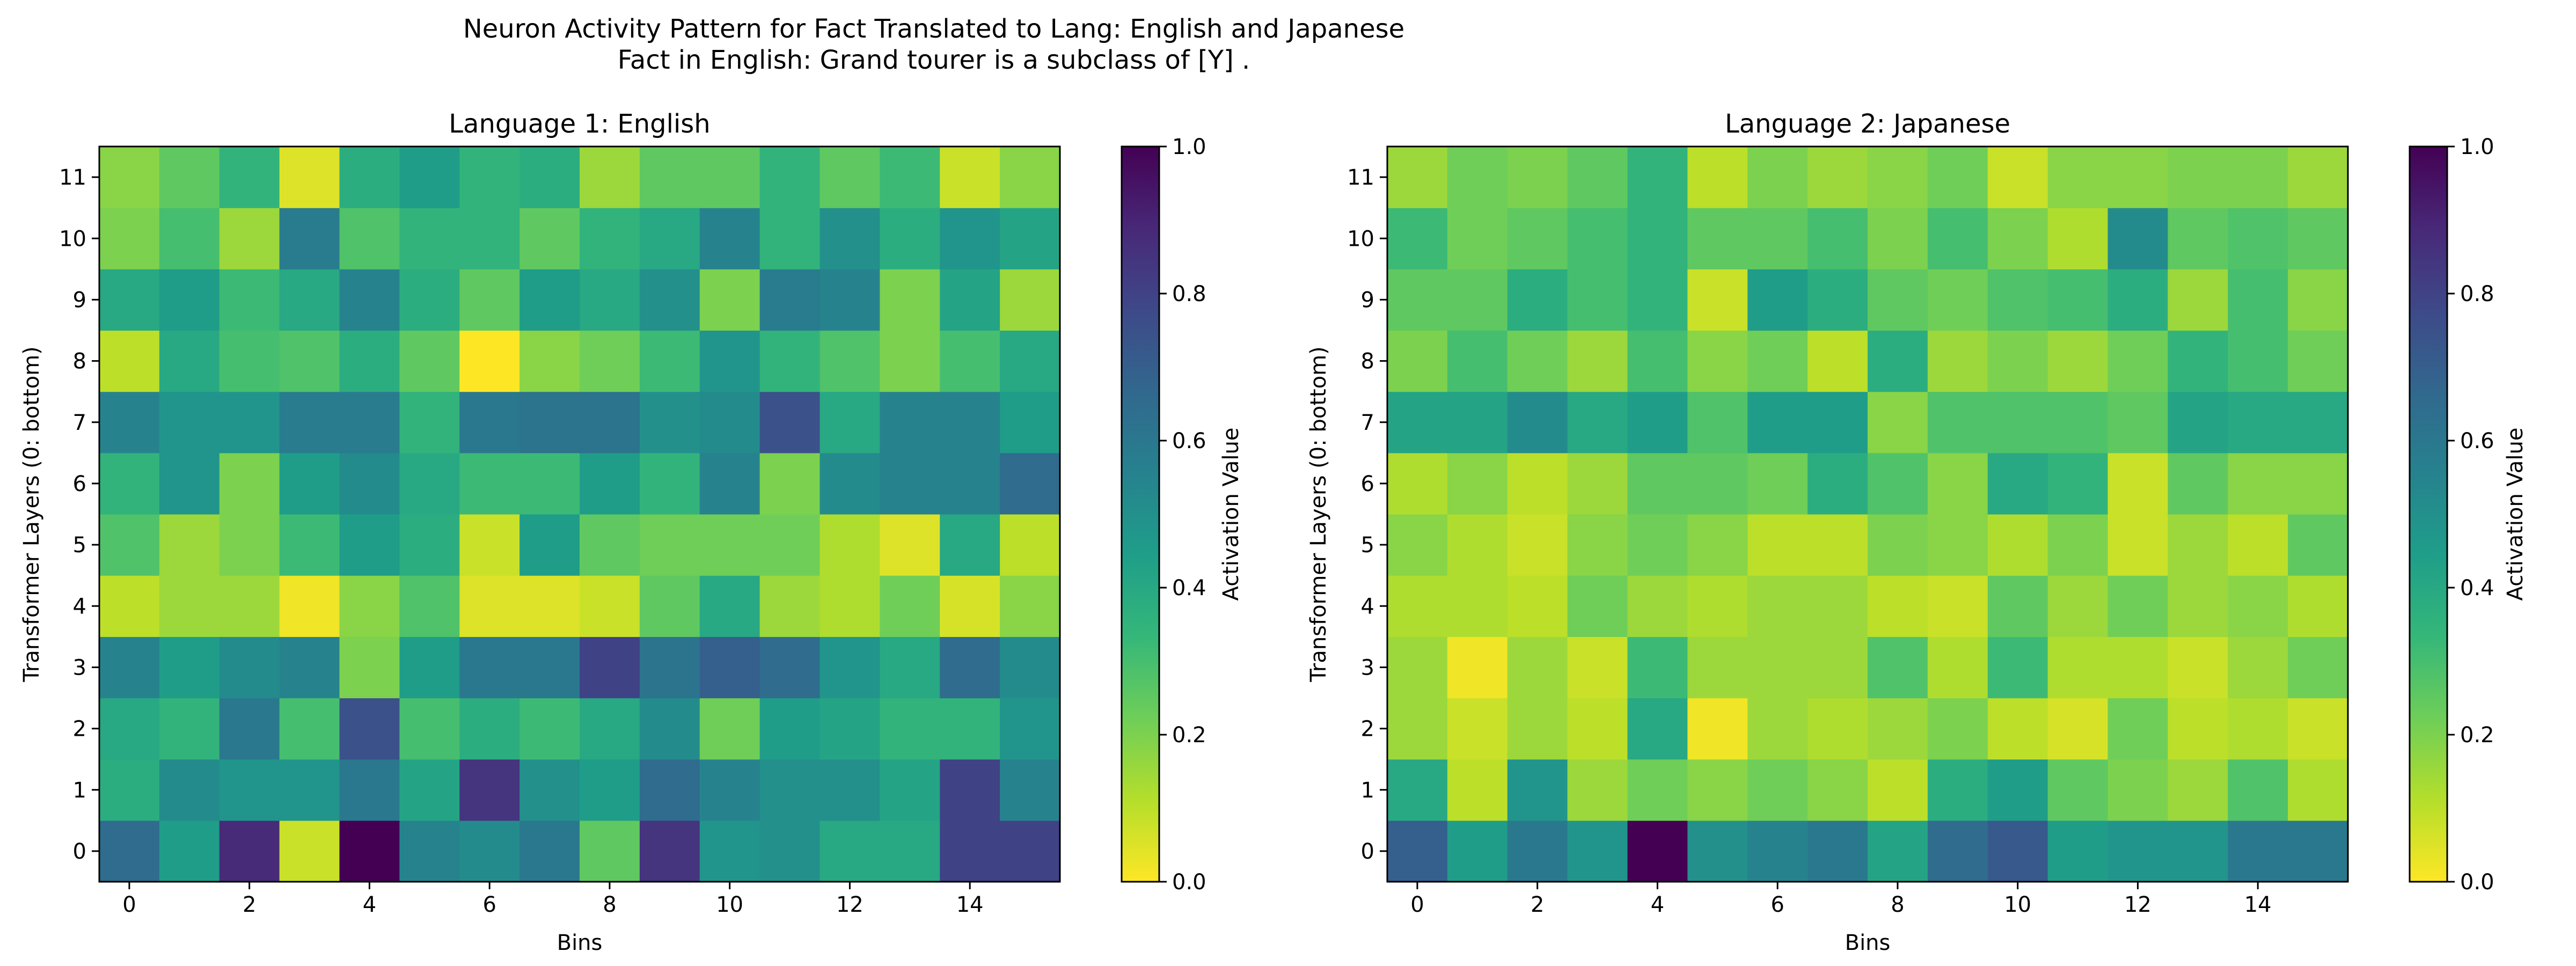  What do you see at coordinates (369, 904) in the screenshot?
I see `x-tick-label: 4` at bounding box center [369, 904].